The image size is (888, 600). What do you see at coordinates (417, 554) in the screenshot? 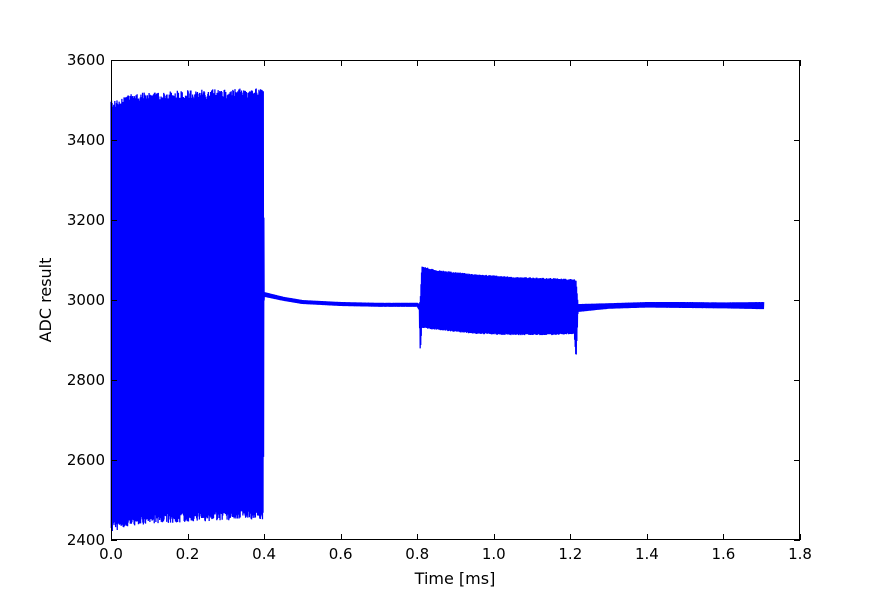
I see `x-tick-label: 0.8` at bounding box center [417, 554].